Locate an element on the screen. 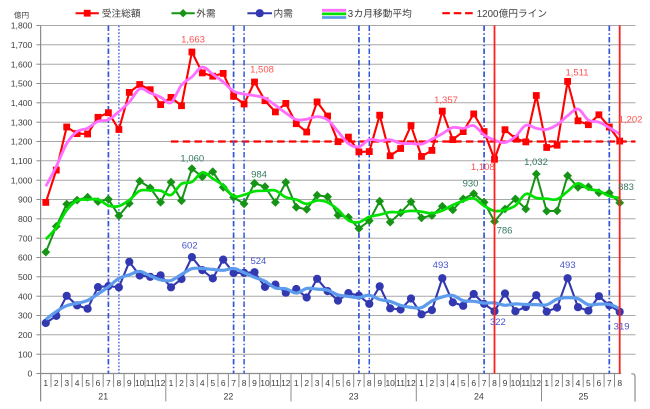 Image resolution: width=650 pixels, height=409 pixels. svg-text: 1,000 is located at coordinates (22, 180).